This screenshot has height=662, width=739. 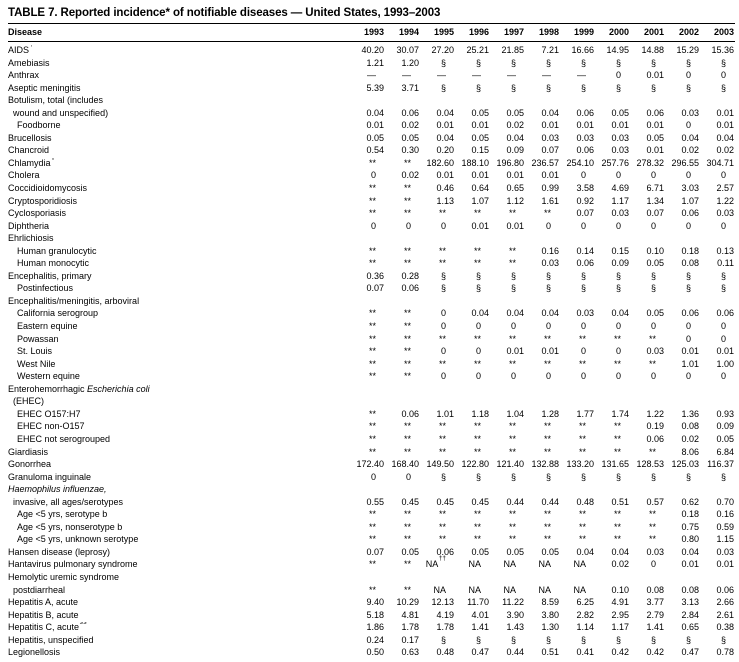 What do you see at coordinates (480, 501) in the screenshot?
I see `value-cell: 0.45` at bounding box center [480, 501].